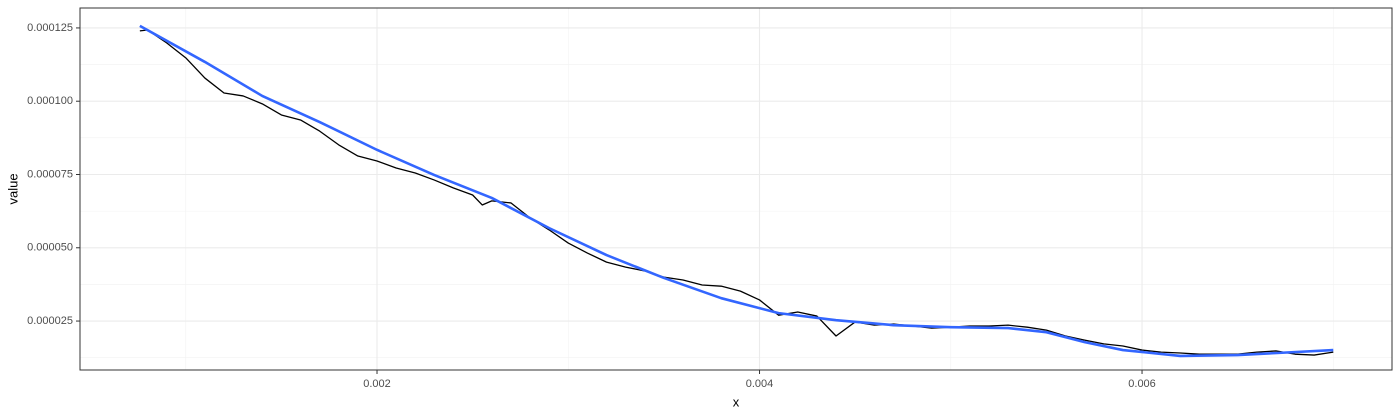 The width and height of the screenshot is (1400, 417). What do you see at coordinates (50, 174) in the screenshot?
I see `y-tick-label: 0.000075` at bounding box center [50, 174].